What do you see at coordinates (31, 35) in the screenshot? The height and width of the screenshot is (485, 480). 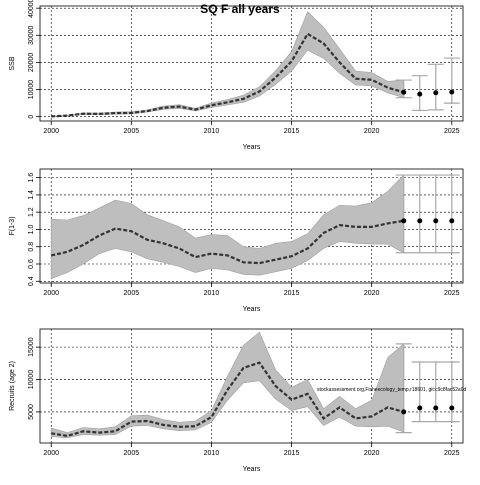 I see `y-tick-label: 30000` at bounding box center [31, 35].